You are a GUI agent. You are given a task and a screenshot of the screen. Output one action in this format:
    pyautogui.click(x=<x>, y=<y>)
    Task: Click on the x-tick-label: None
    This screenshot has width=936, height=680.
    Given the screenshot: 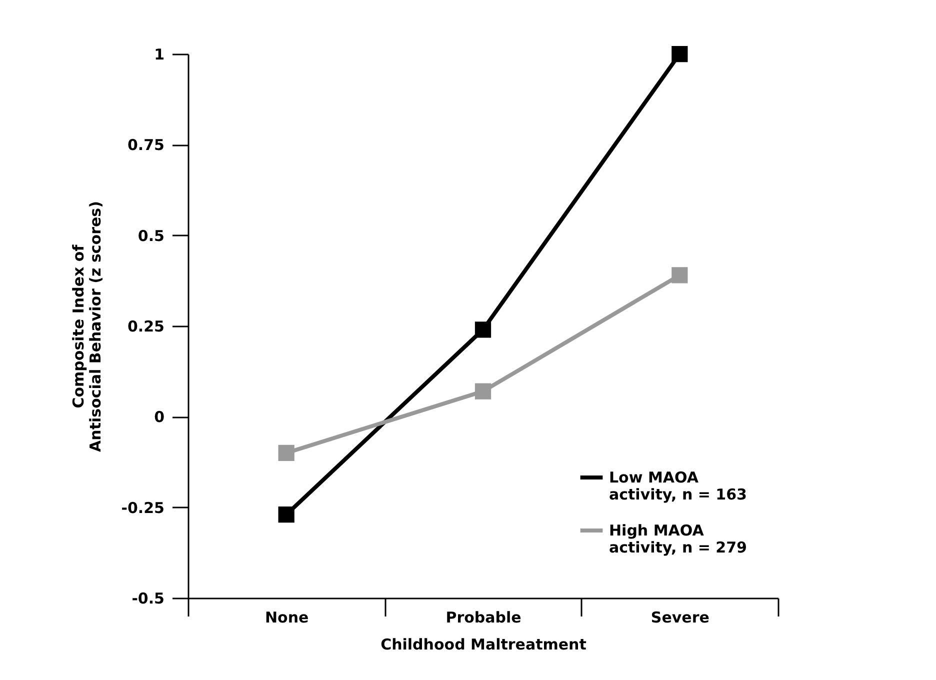 What is the action you would take?
    pyautogui.click(x=286, y=617)
    